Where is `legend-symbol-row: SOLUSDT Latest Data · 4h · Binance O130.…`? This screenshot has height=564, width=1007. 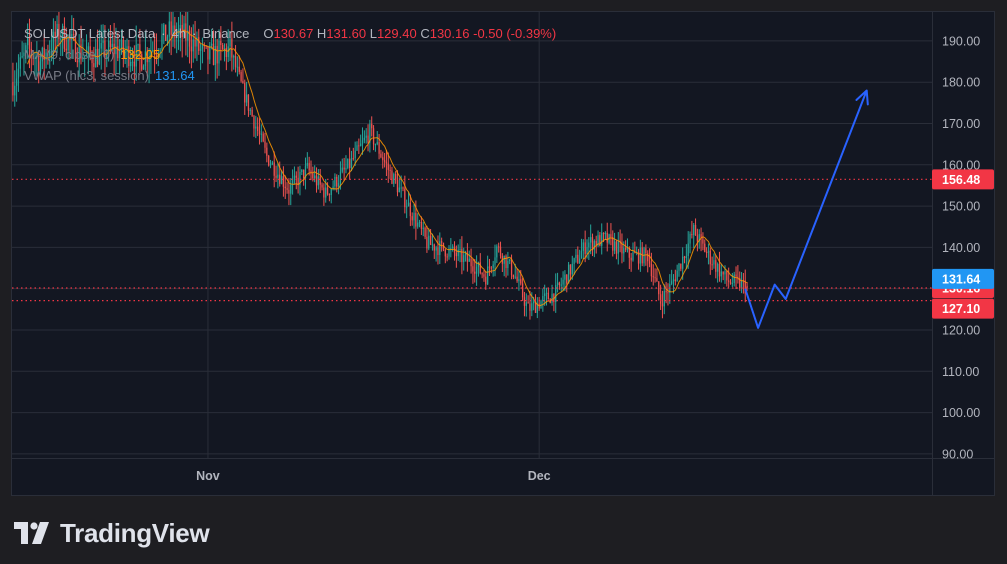
legend-symbol-row: SOLUSDT Latest Data · 4h · Binance O130.… is located at coordinates (290, 33).